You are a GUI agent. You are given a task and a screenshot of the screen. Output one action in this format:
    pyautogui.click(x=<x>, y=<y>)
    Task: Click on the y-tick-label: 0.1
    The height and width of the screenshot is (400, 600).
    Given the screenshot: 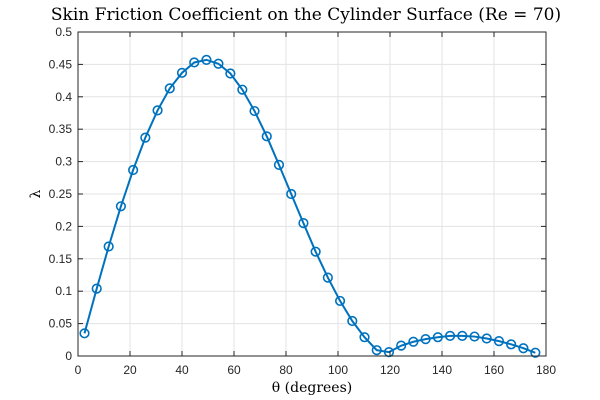 What is the action you would take?
    pyautogui.click(x=63, y=291)
    